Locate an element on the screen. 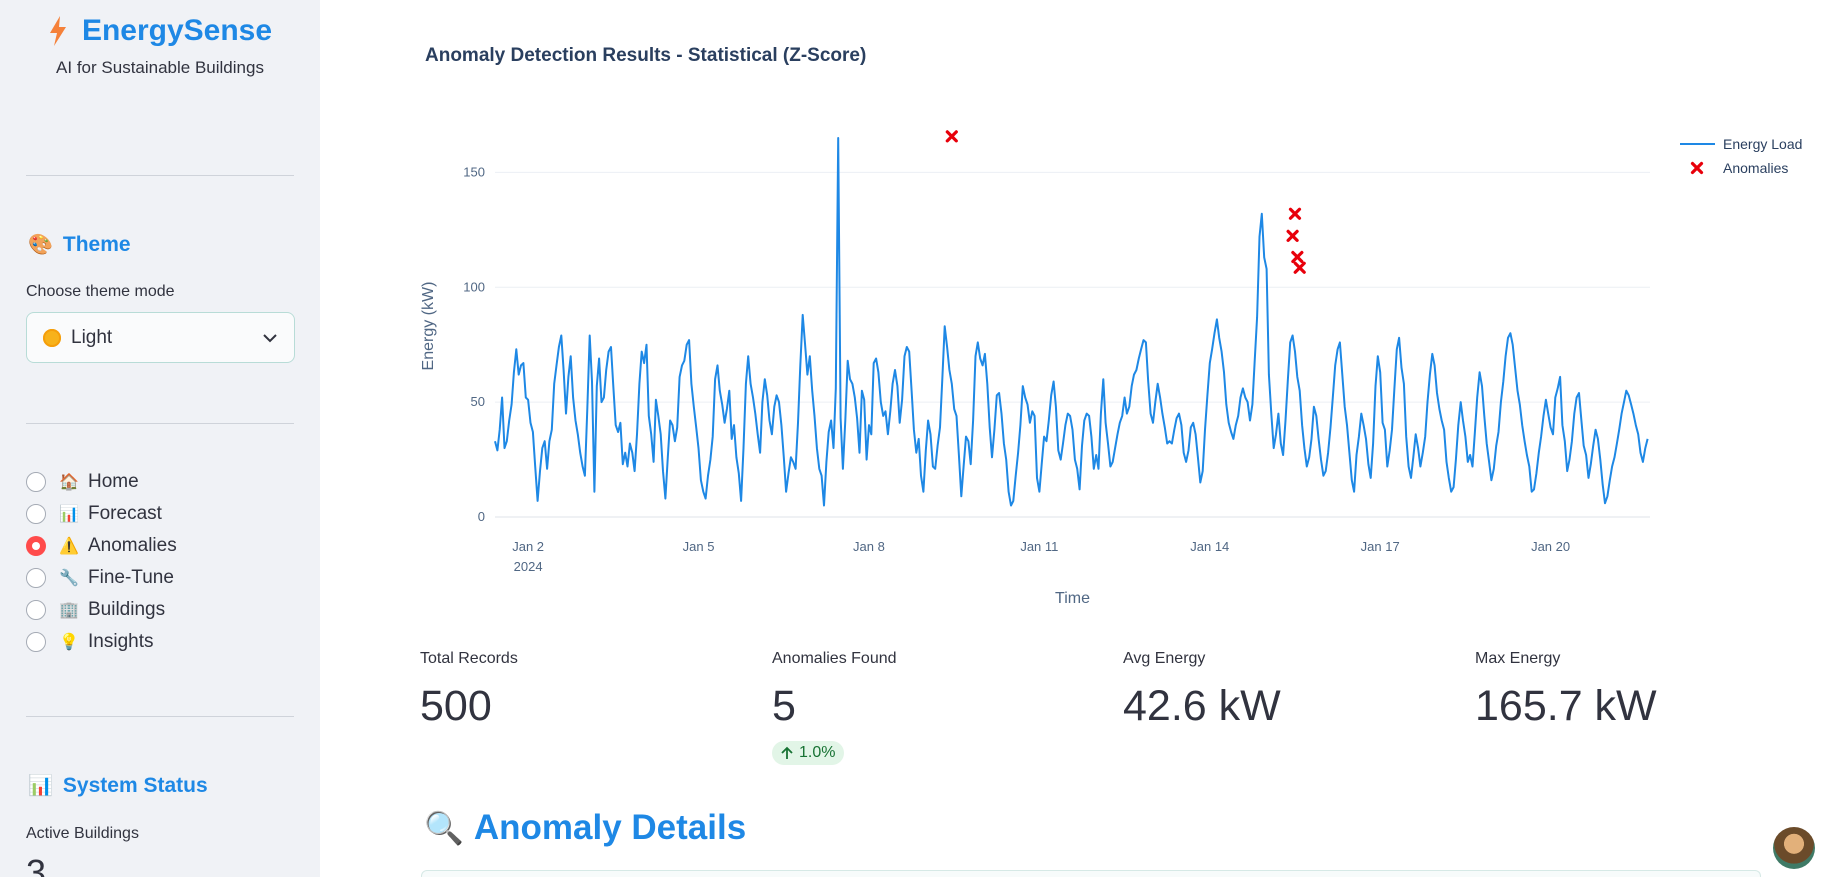  metric-value: 42.6 kW is located at coordinates (1202, 706).